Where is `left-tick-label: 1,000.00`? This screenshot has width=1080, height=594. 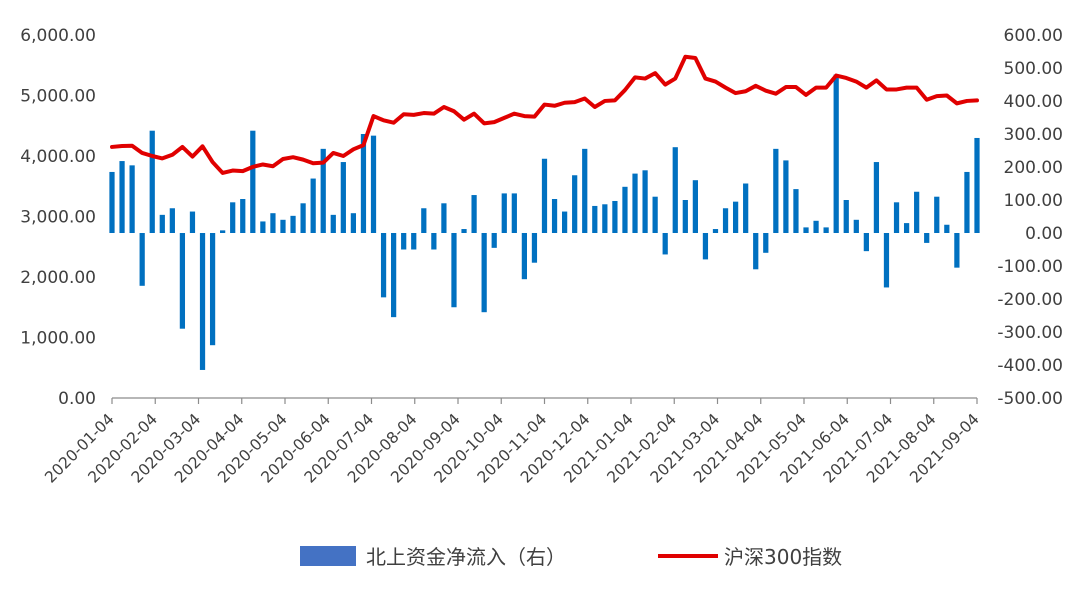 left-tick-label: 1,000.00 is located at coordinates (58, 339).